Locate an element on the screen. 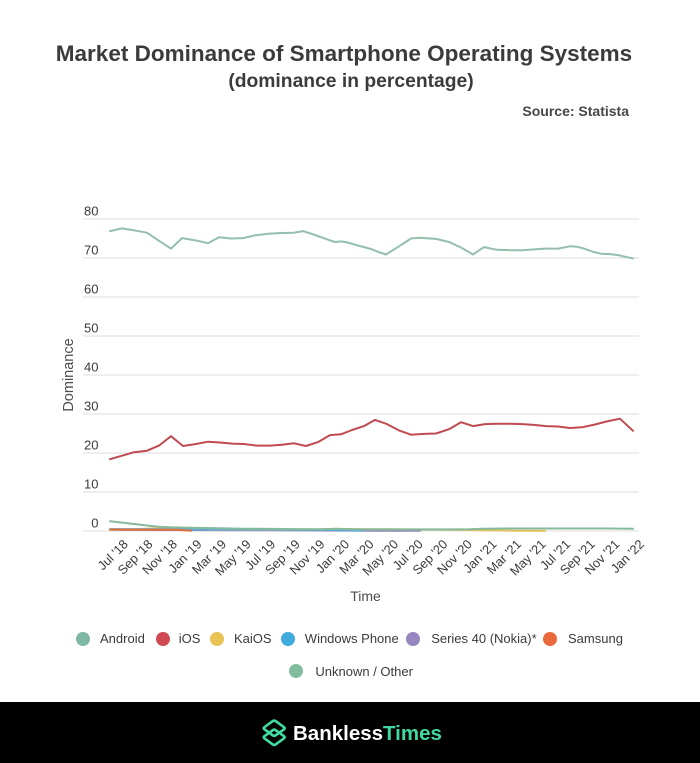 Image resolution: width=700 pixels, height=763 pixels. svg-text: 80 is located at coordinates (91, 211).